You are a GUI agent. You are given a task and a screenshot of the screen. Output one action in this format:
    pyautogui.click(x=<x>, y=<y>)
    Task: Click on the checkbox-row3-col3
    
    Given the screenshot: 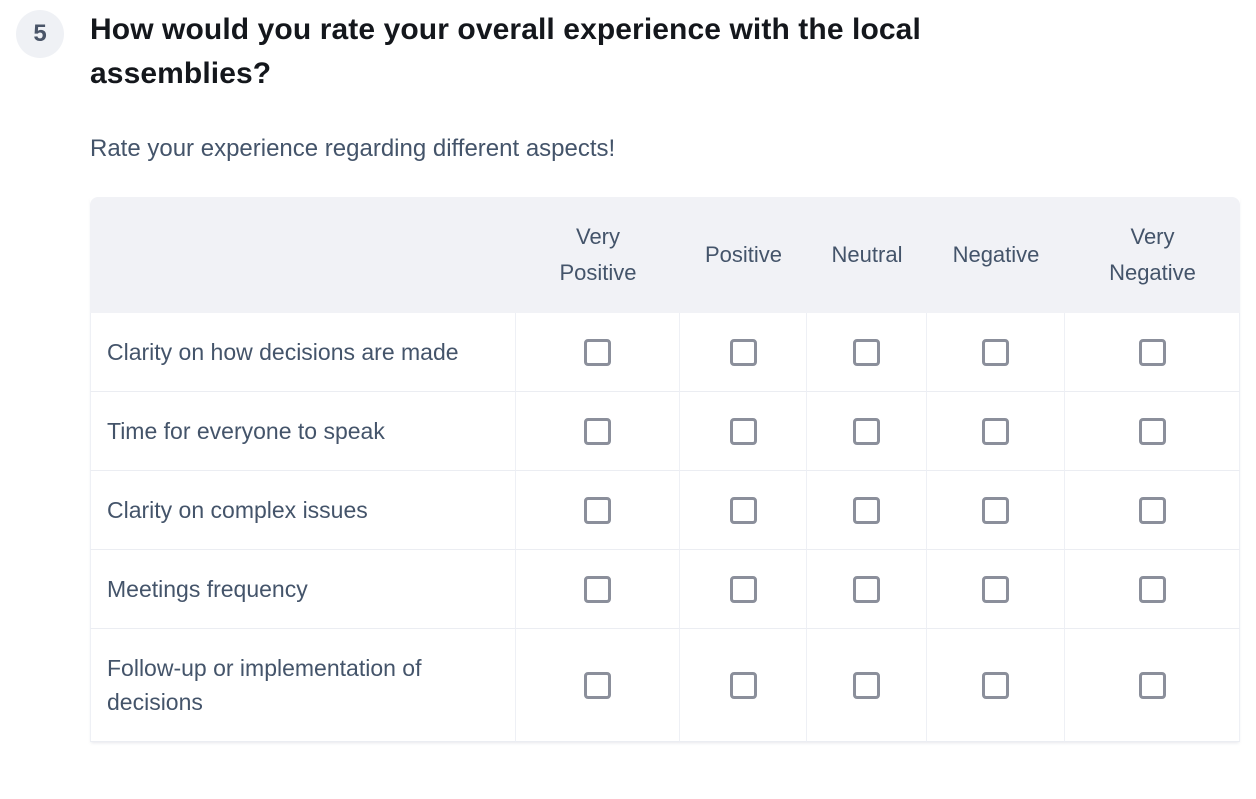 What is the action you would take?
    pyautogui.click(x=866, y=510)
    